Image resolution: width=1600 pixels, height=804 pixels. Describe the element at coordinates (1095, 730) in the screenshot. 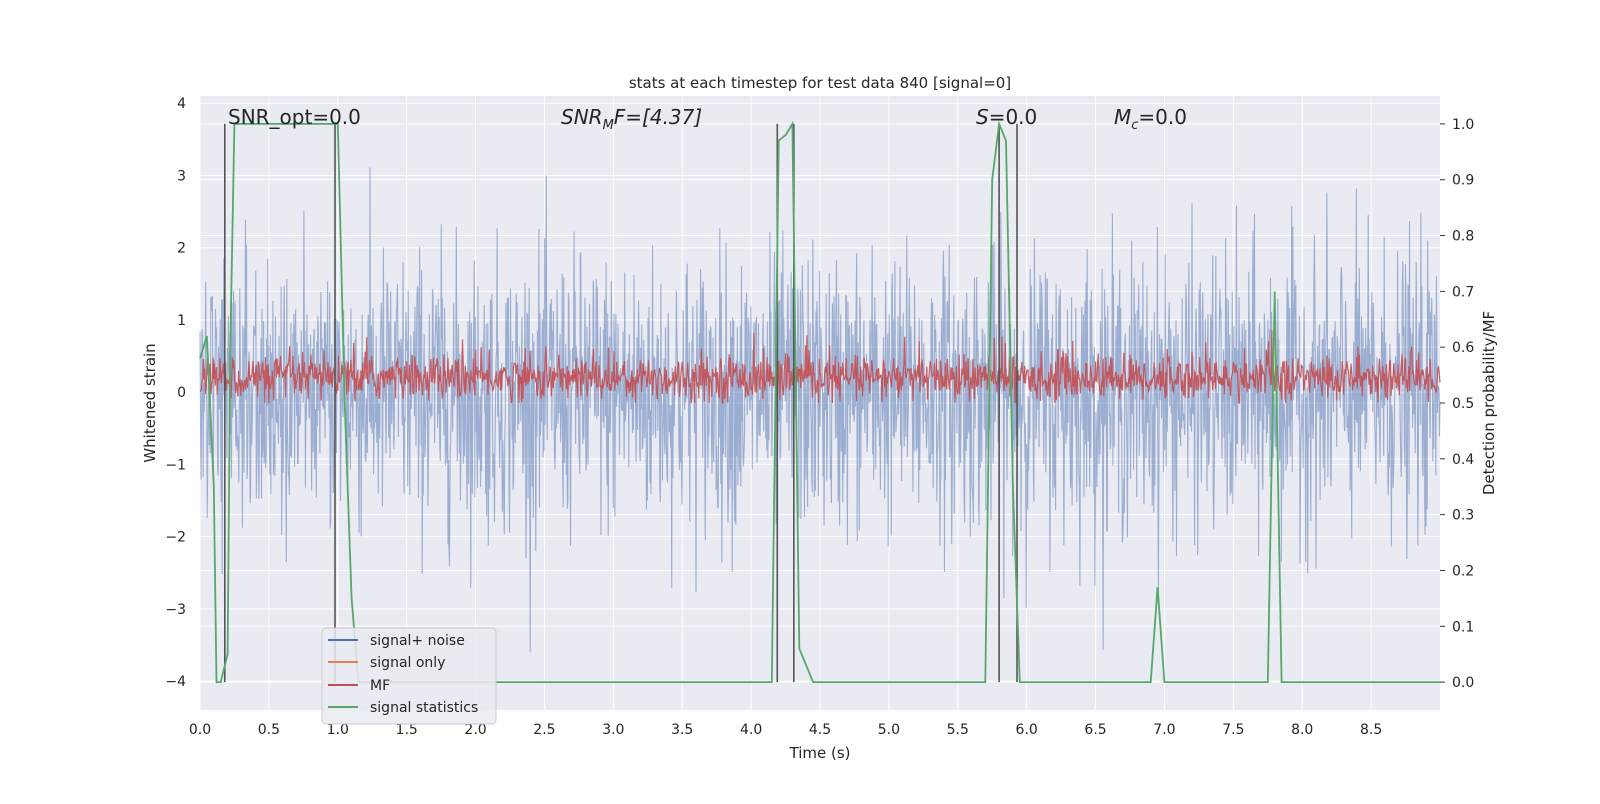

I see `x-tick-label: 6.5` at that location.